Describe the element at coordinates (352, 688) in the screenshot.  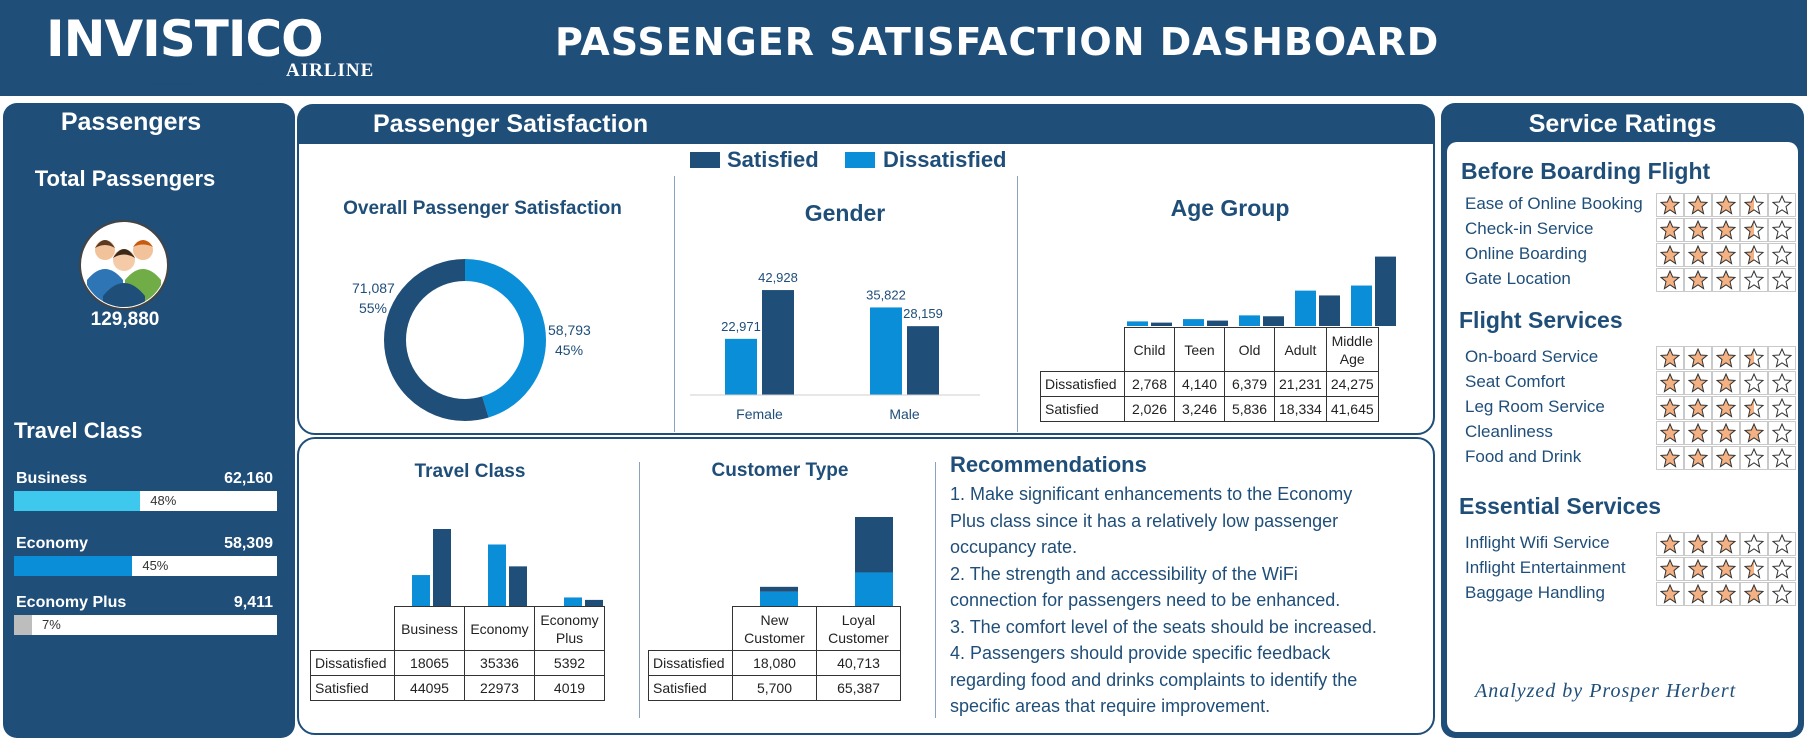
I see `table-row-label: Satisfied` at that location.